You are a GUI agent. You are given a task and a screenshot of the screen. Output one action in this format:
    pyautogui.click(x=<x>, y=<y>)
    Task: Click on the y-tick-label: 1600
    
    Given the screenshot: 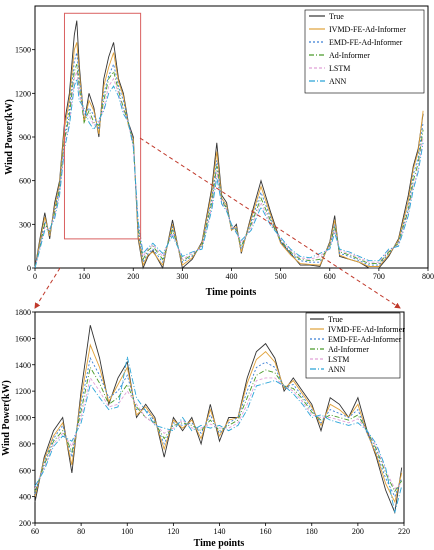 What is the action you would take?
    pyautogui.click(x=23, y=338)
    